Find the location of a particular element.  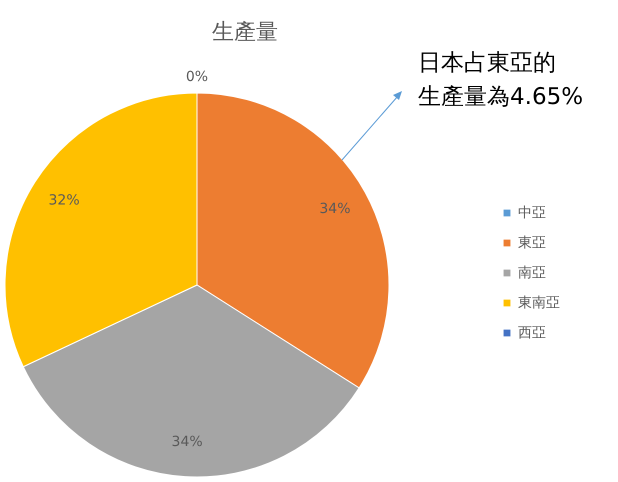

chart-title: 生產量 is located at coordinates (245, 32).